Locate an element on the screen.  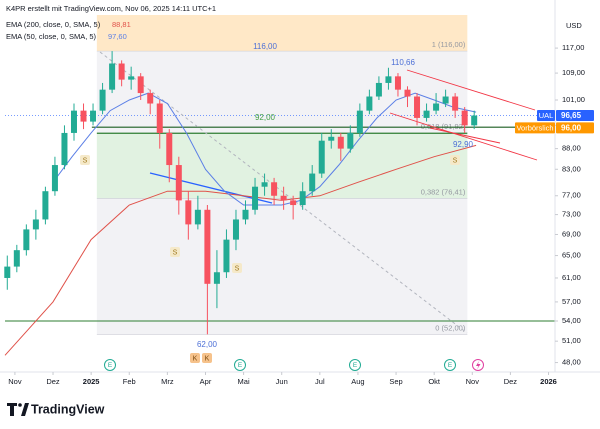
y-tick-label: 101,00 is located at coordinates (573, 99).